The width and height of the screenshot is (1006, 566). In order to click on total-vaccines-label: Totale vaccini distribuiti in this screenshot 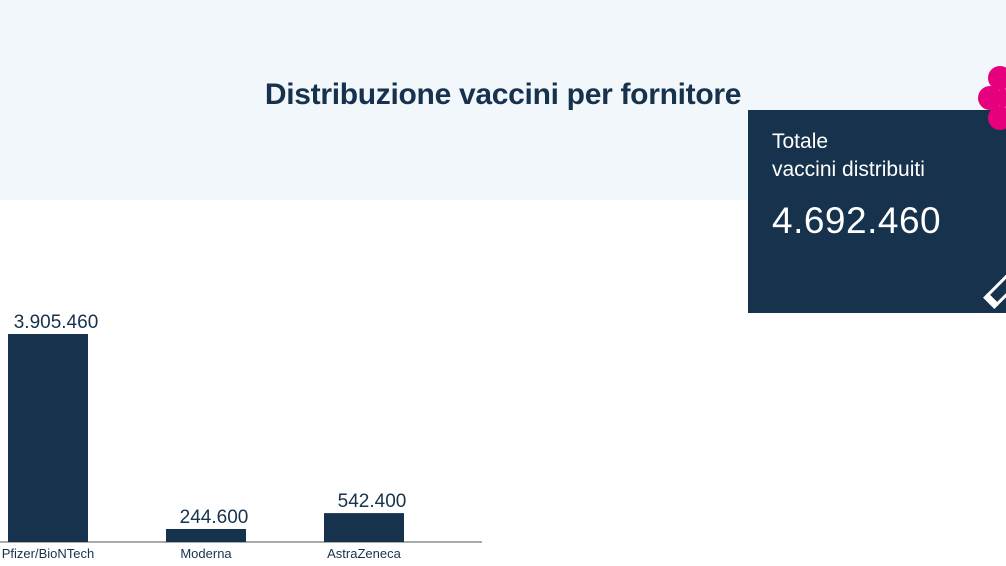, I will do `click(882, 156)`.